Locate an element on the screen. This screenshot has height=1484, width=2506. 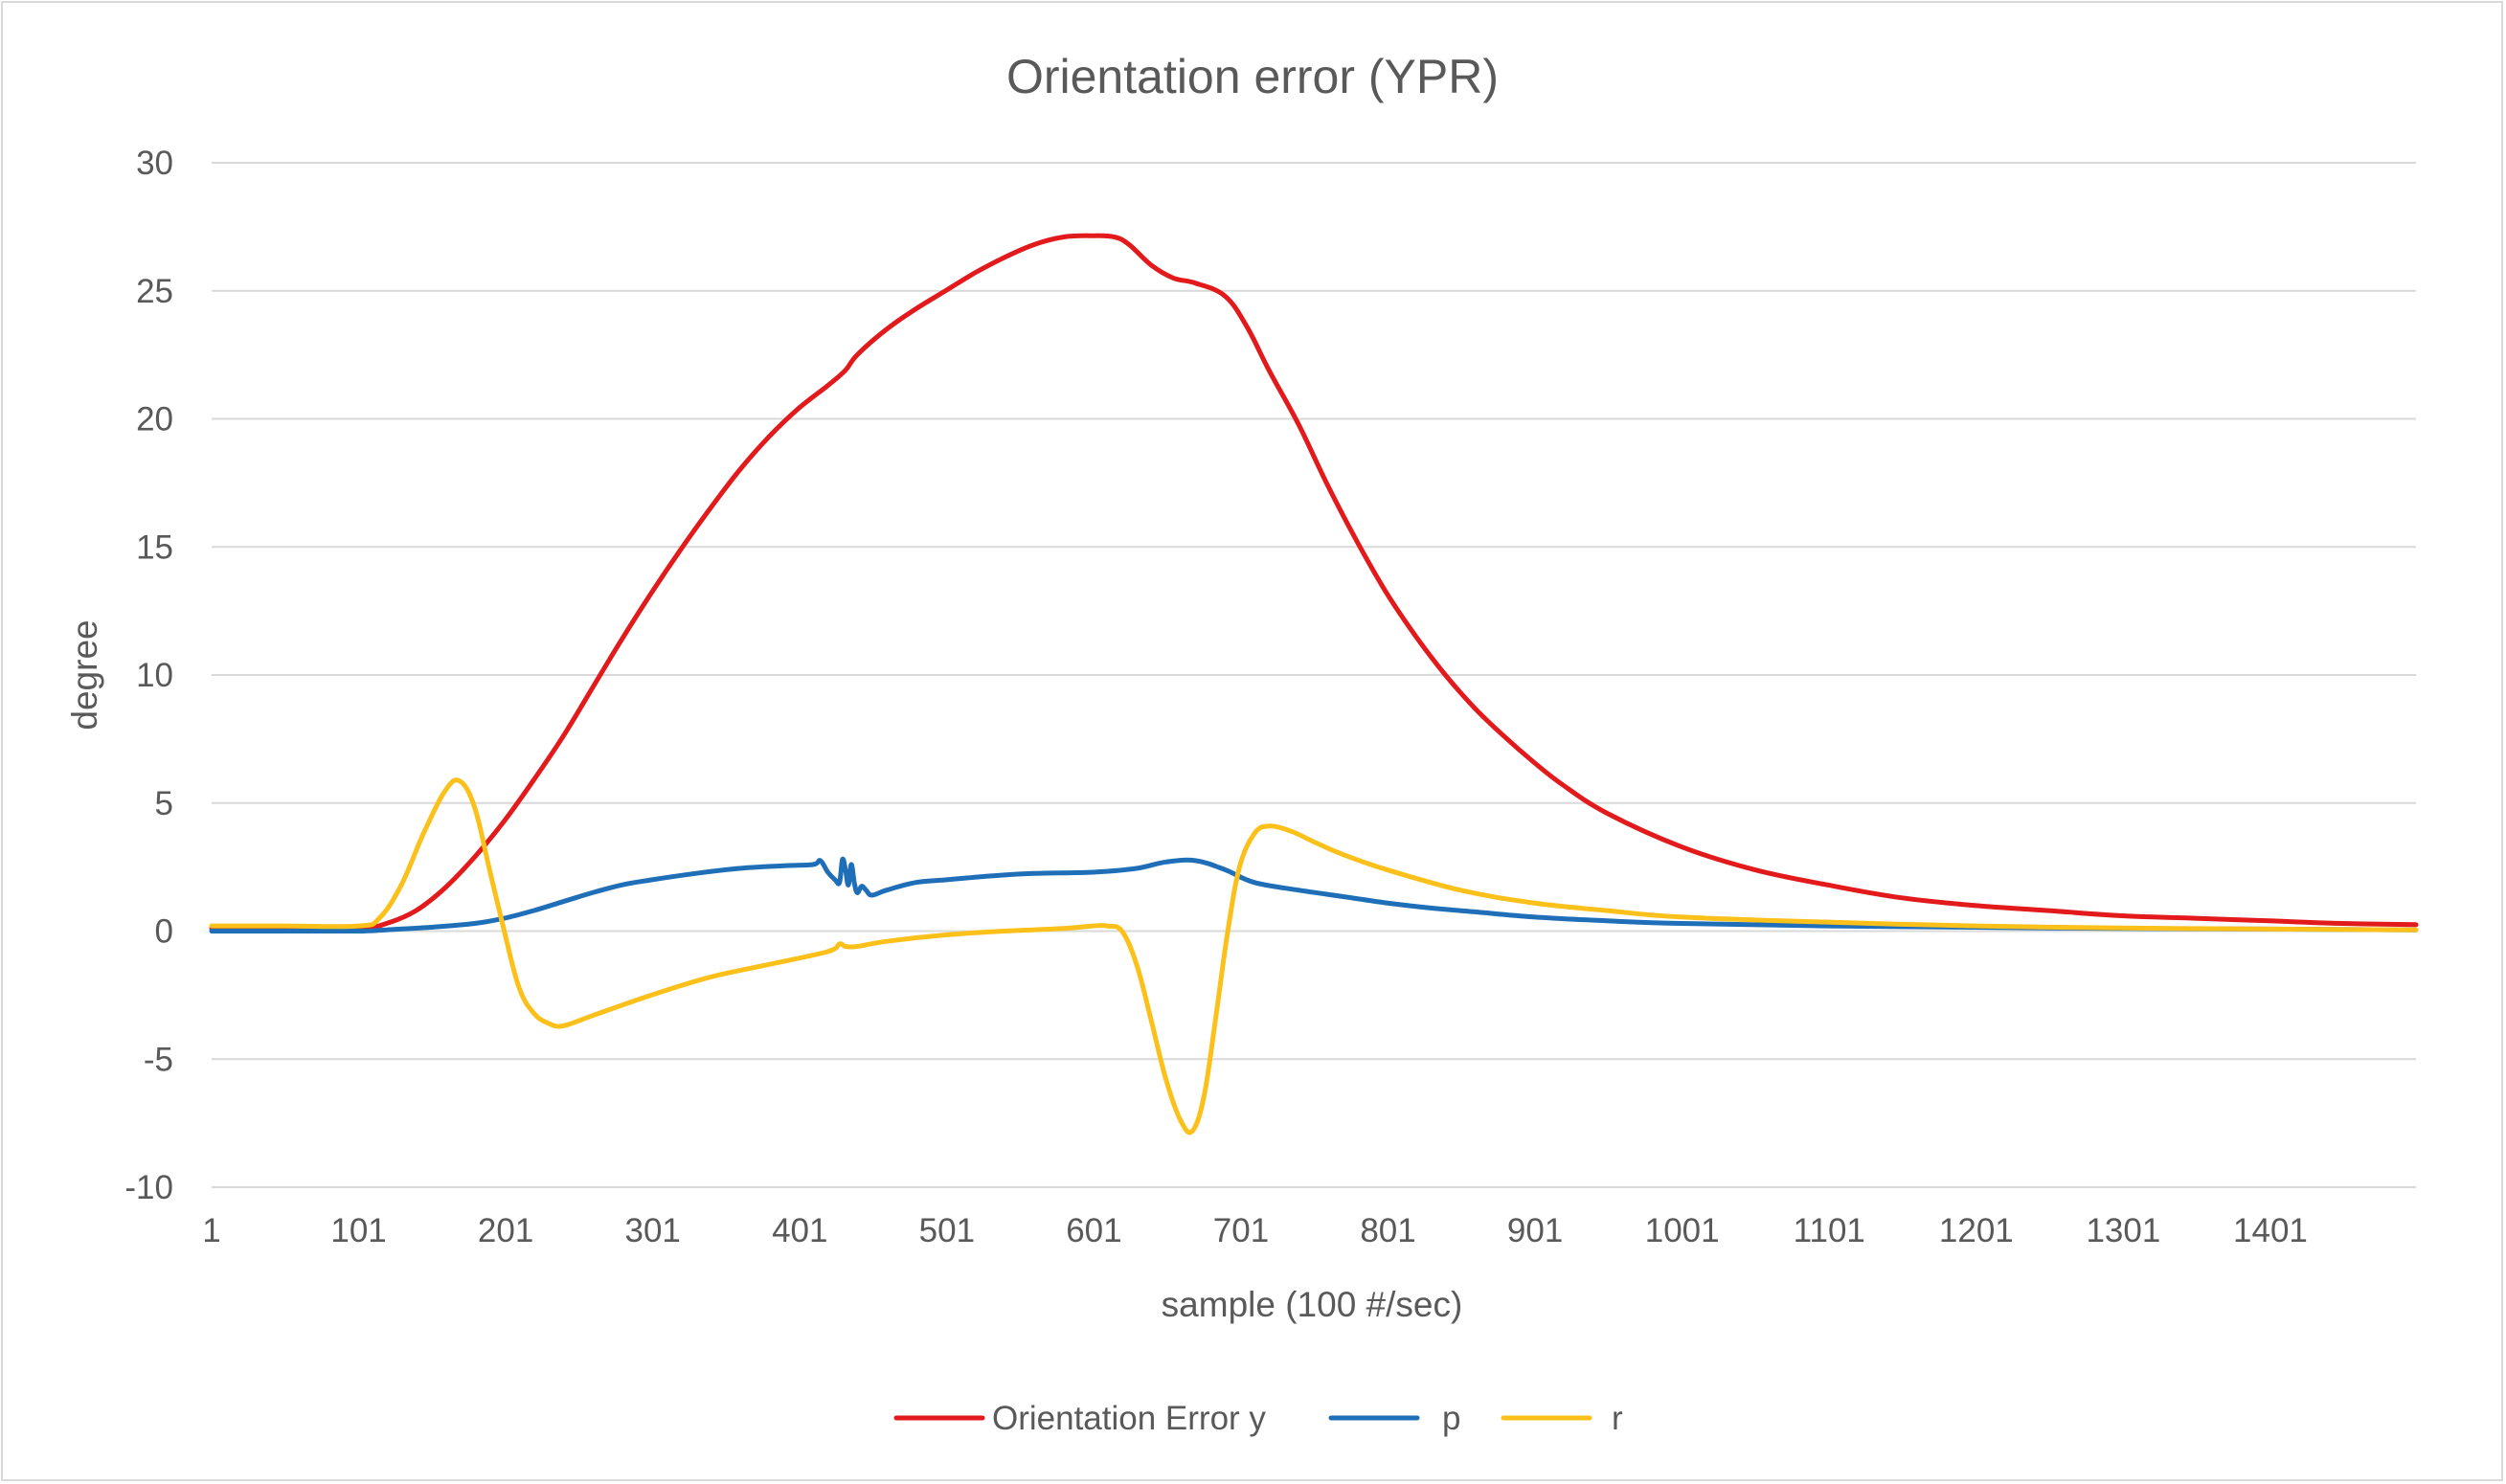
y-tick-label: 20 is located at coordinates (154, 419).